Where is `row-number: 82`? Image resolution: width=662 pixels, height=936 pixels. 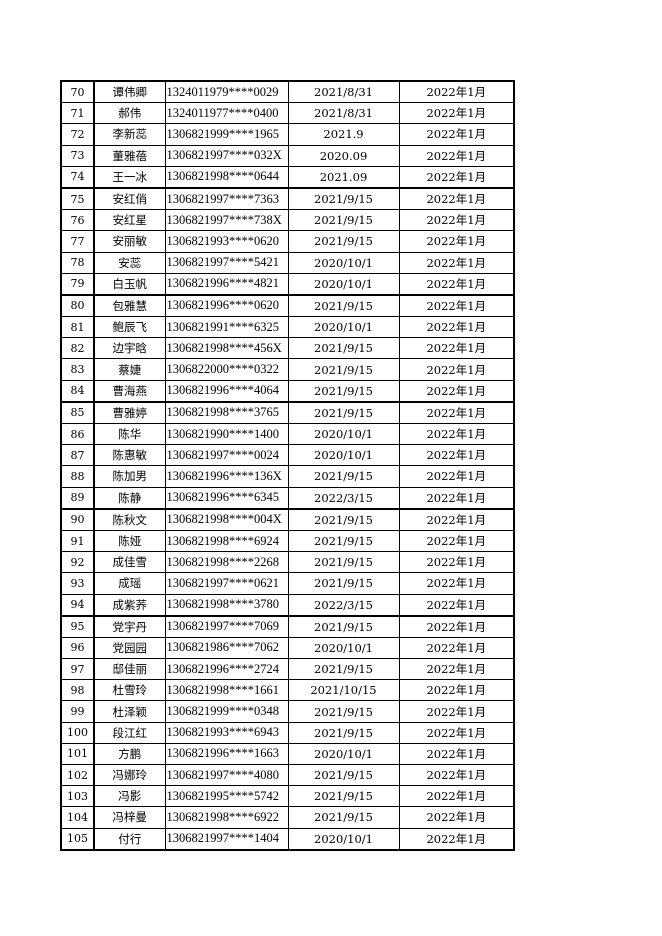
row-number: 82 is located at coordinates (77, 348).